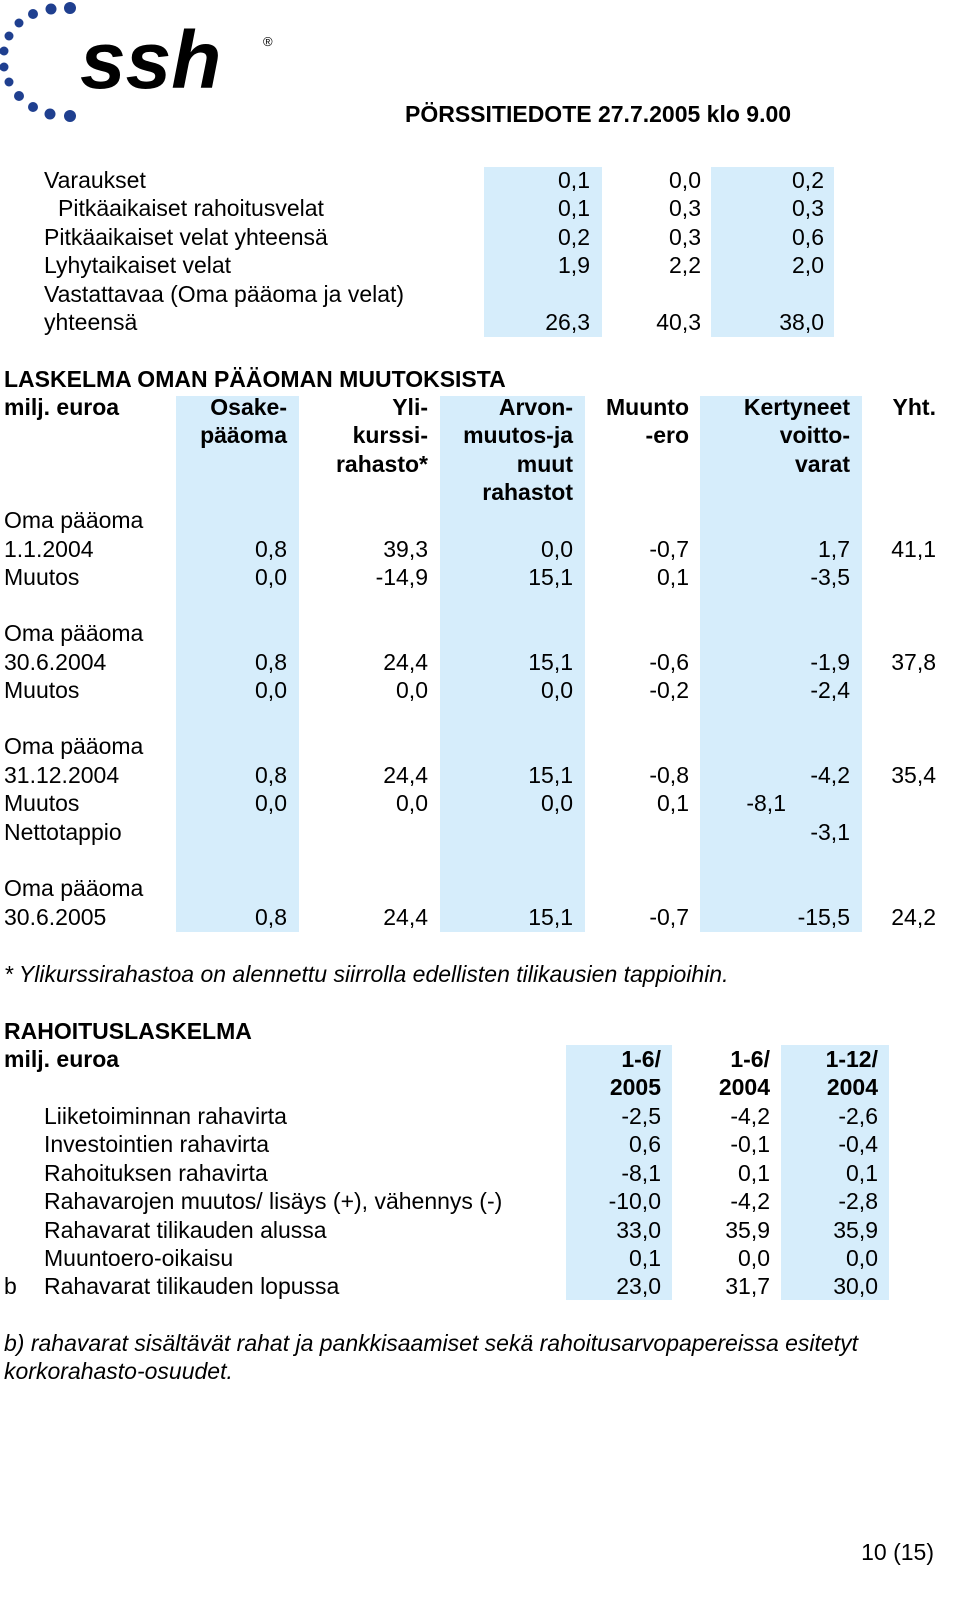 The image size is (960, 1605). What do you see at coordinates (897, 1552) in the screenshot?
I see `page-number: 10 (15)` at bounding box center [897, 1552].